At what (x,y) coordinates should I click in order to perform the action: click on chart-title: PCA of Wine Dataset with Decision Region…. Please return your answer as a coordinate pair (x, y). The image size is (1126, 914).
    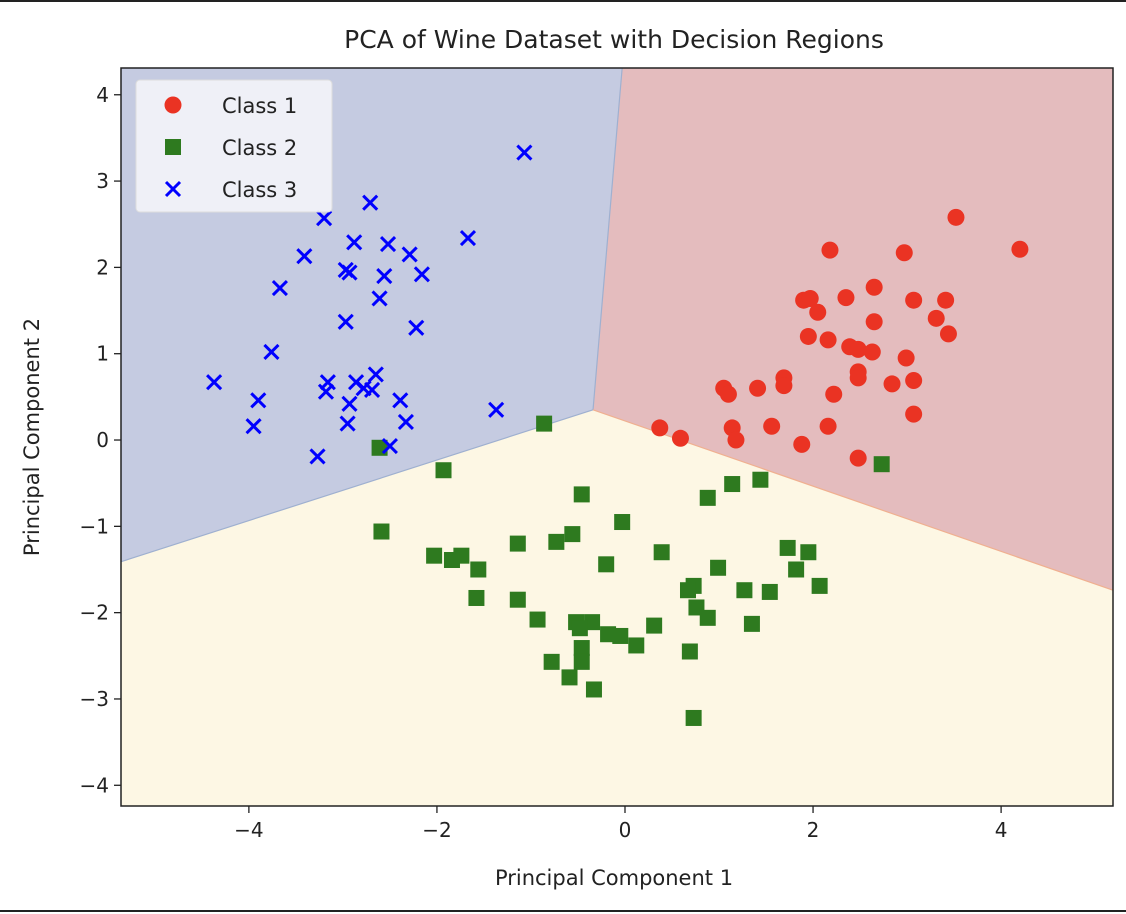
    Looking at the image, I should click on (614, 39).